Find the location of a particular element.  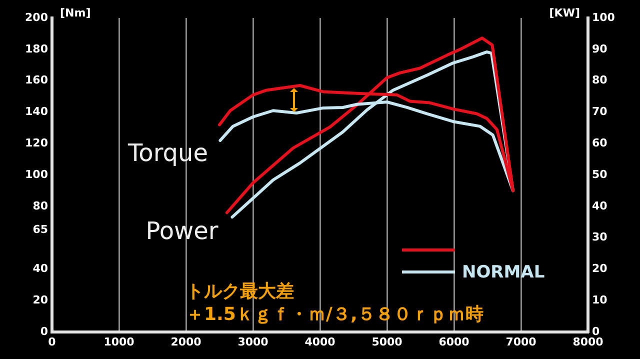

x-tick-label: 1000 is located at coordinates (119, 341).